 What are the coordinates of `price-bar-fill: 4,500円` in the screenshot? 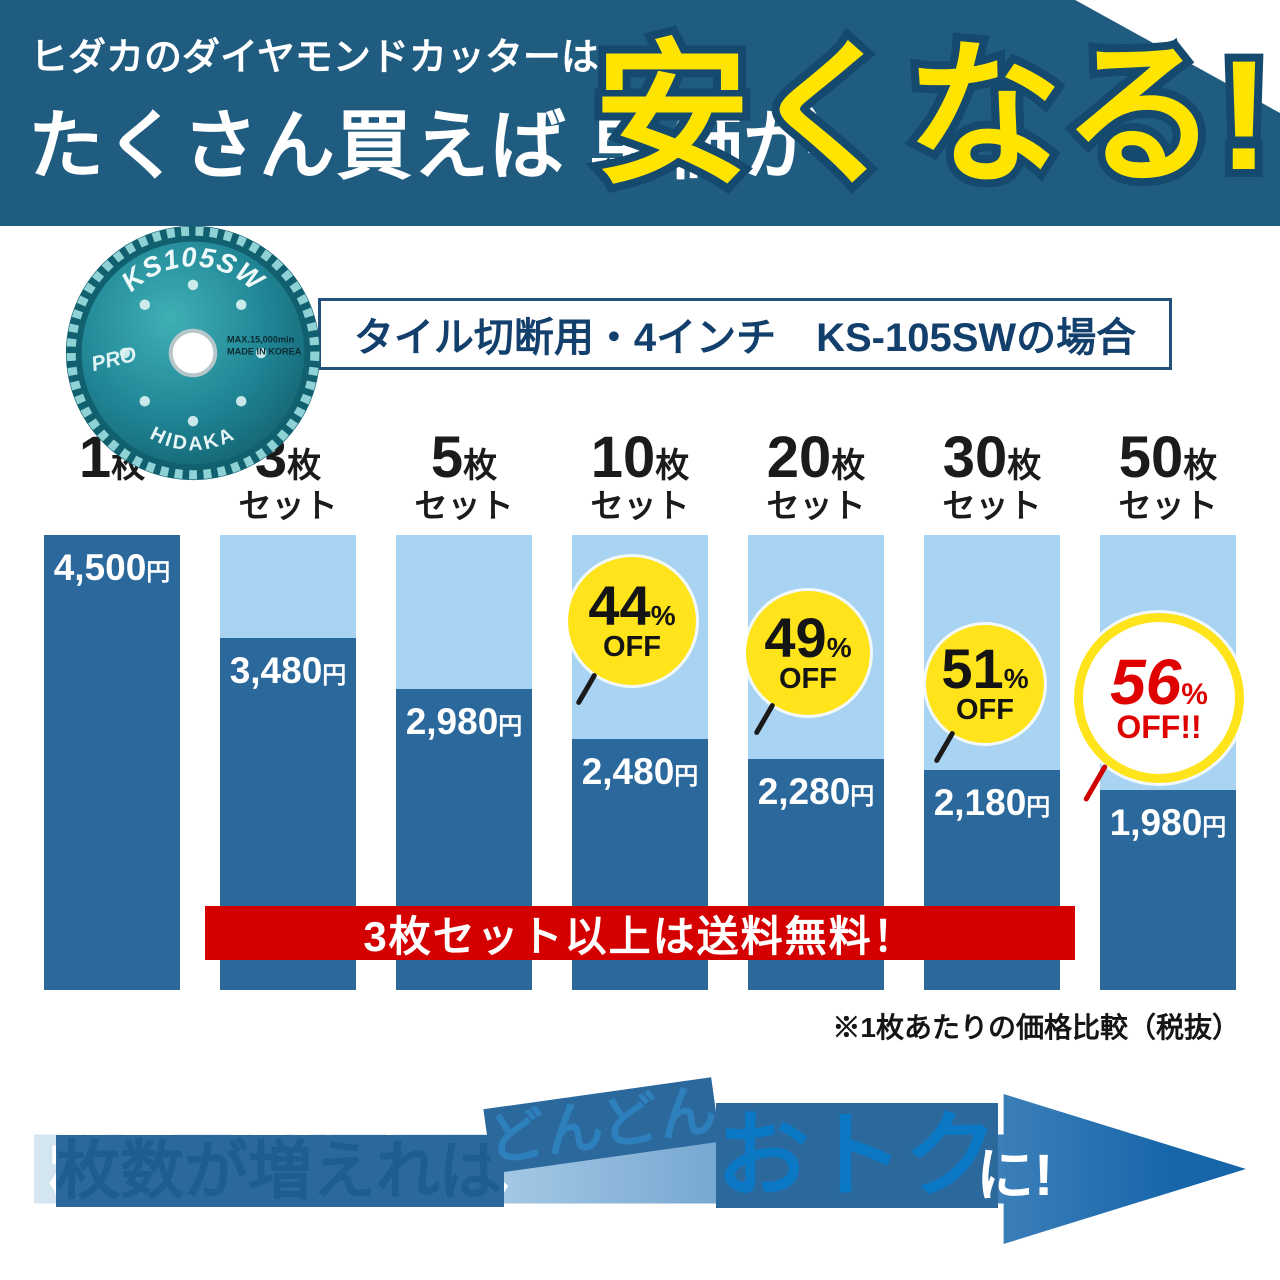 It's located at (112, 762).